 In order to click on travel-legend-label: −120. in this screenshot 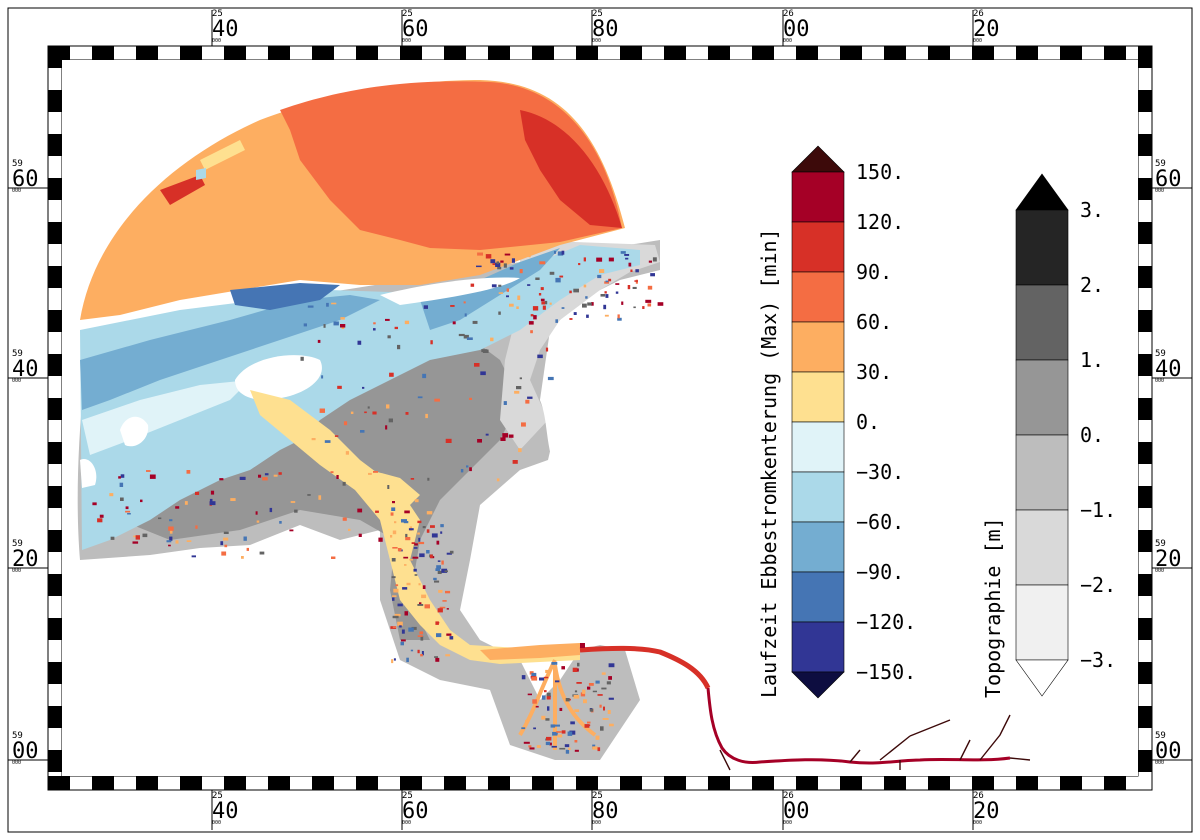, I will do `click(886, 622)`.